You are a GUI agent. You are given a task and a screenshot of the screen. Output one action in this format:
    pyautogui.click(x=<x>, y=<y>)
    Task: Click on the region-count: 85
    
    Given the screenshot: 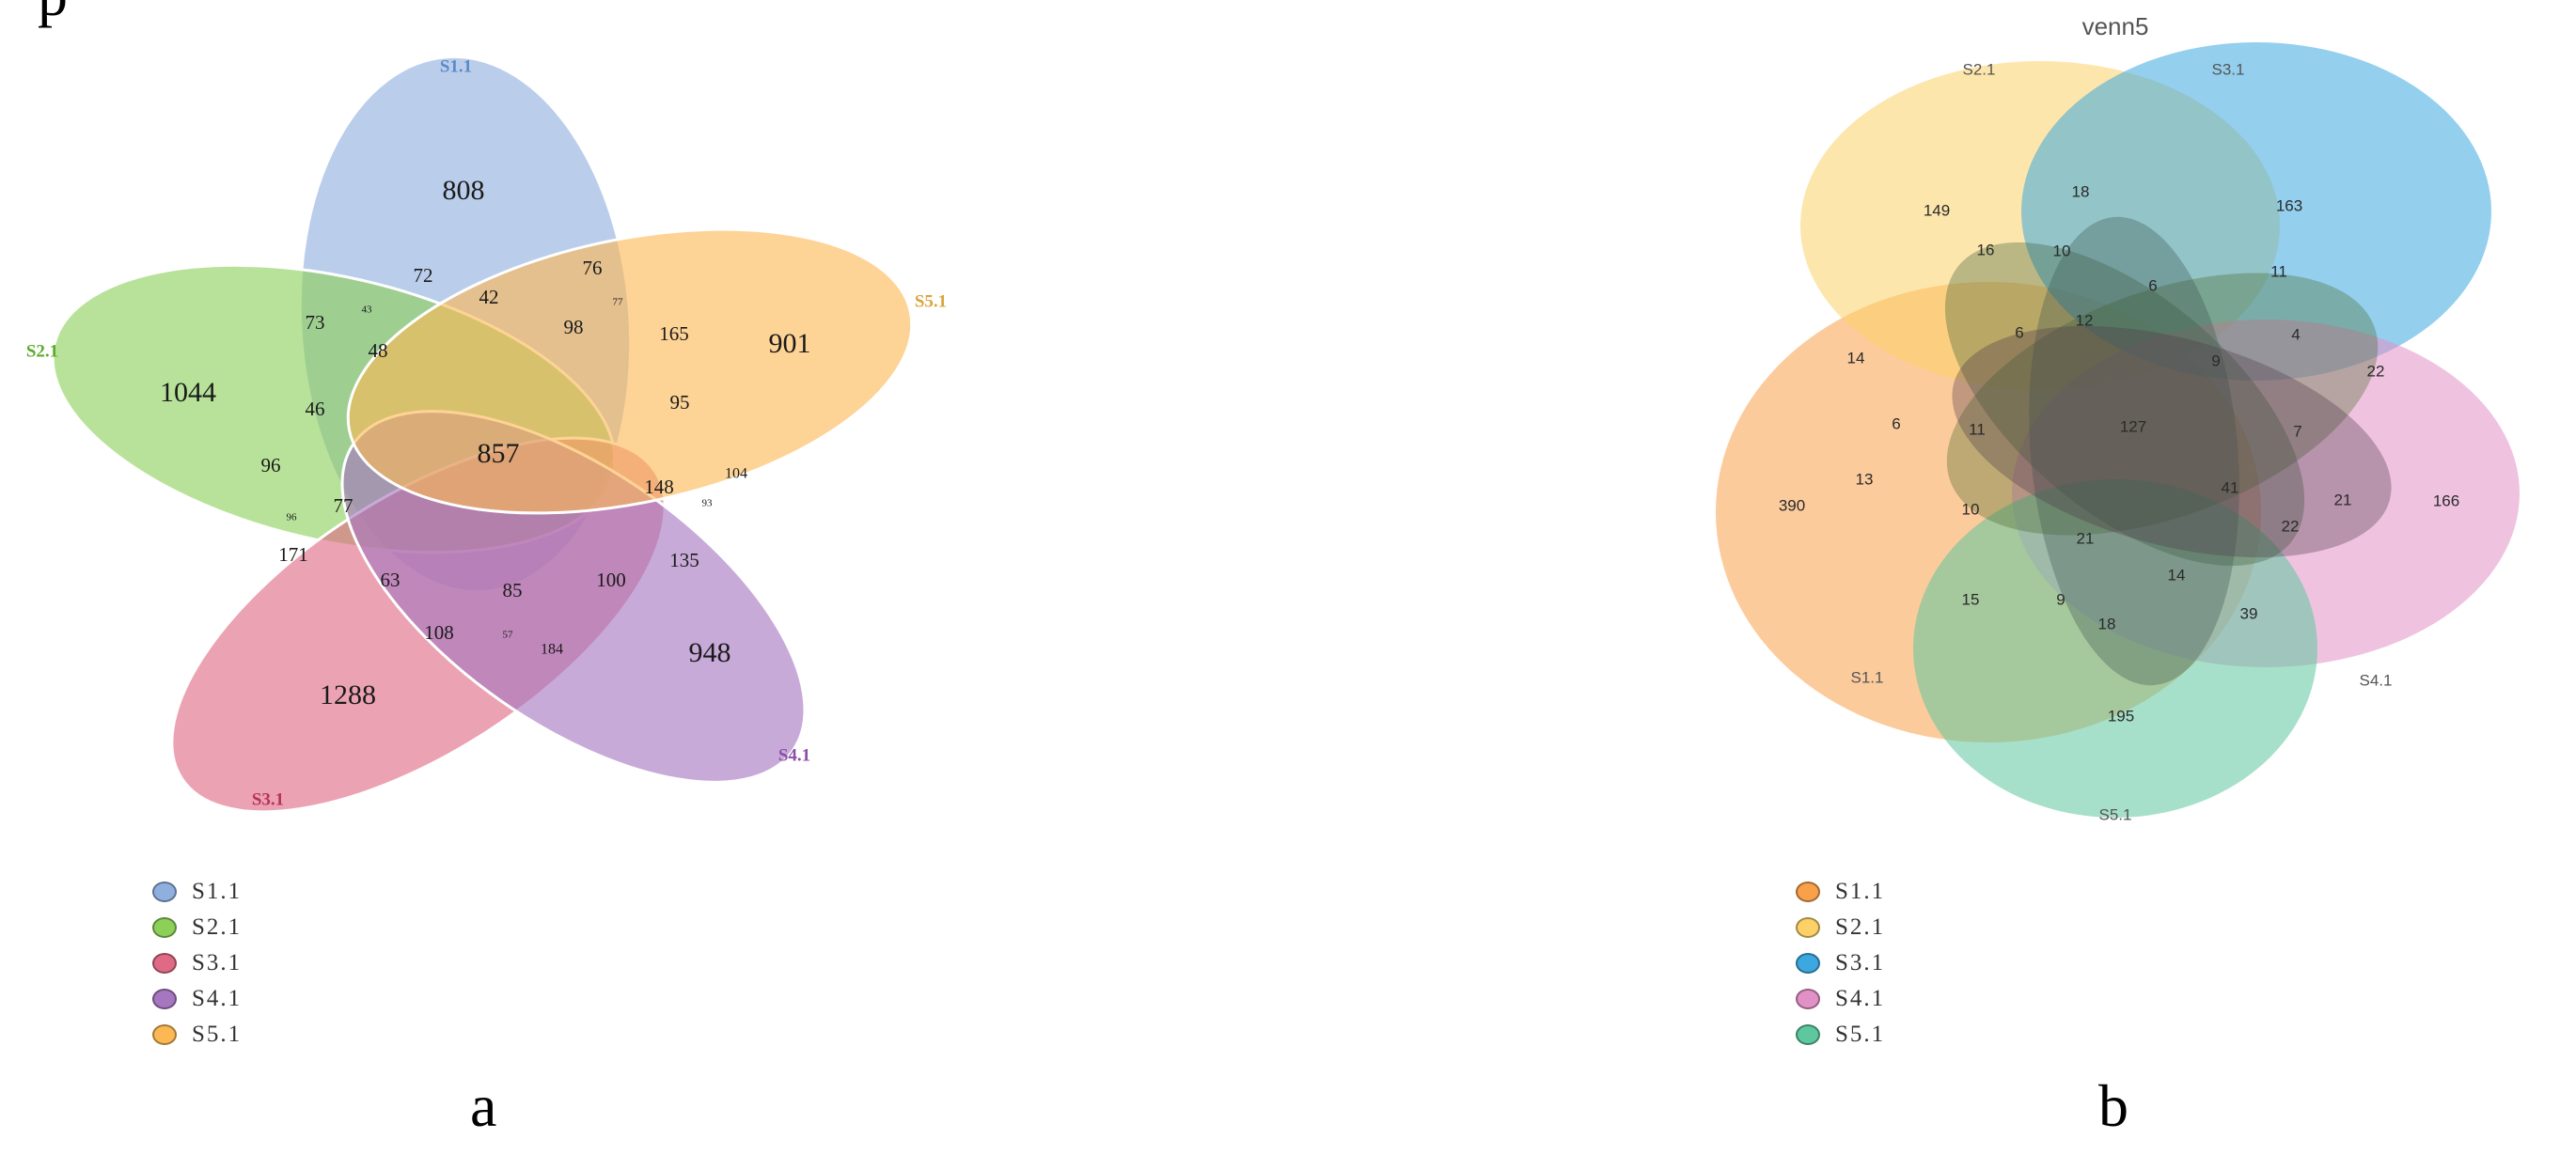 What is the action you would take?
    pyautogui.click(x=513, y=590)
    